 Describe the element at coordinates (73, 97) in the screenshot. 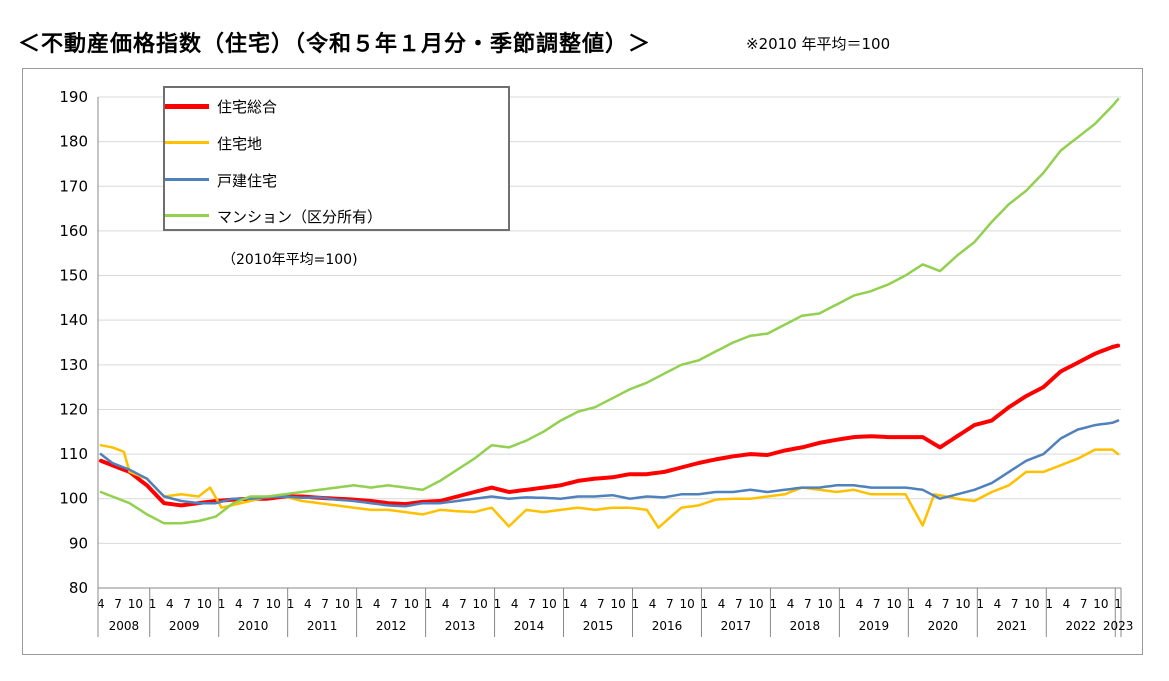

I see `y-tick-label: 190` at that location.